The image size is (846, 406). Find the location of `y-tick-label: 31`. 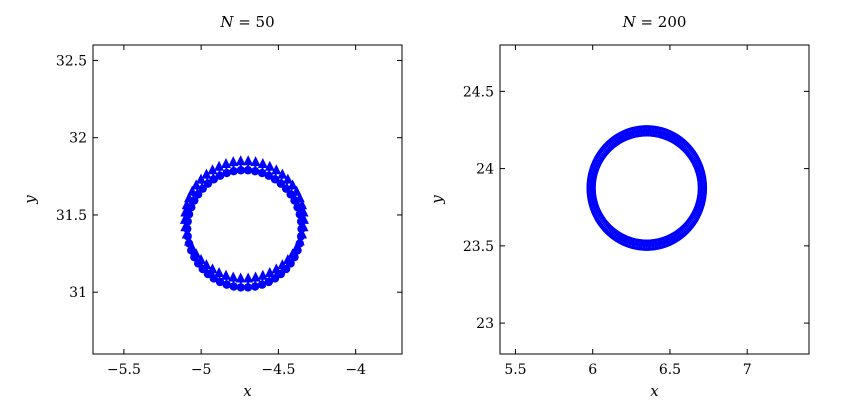

y-tick-label: 31 is located at coordinates (78, 293).